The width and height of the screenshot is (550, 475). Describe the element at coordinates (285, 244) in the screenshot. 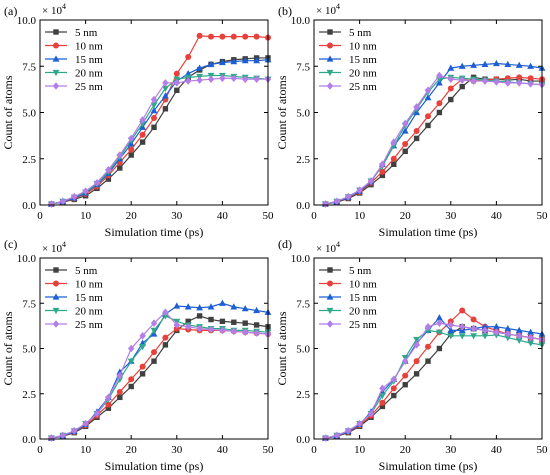

I see `panel-label: (d)` at that location.